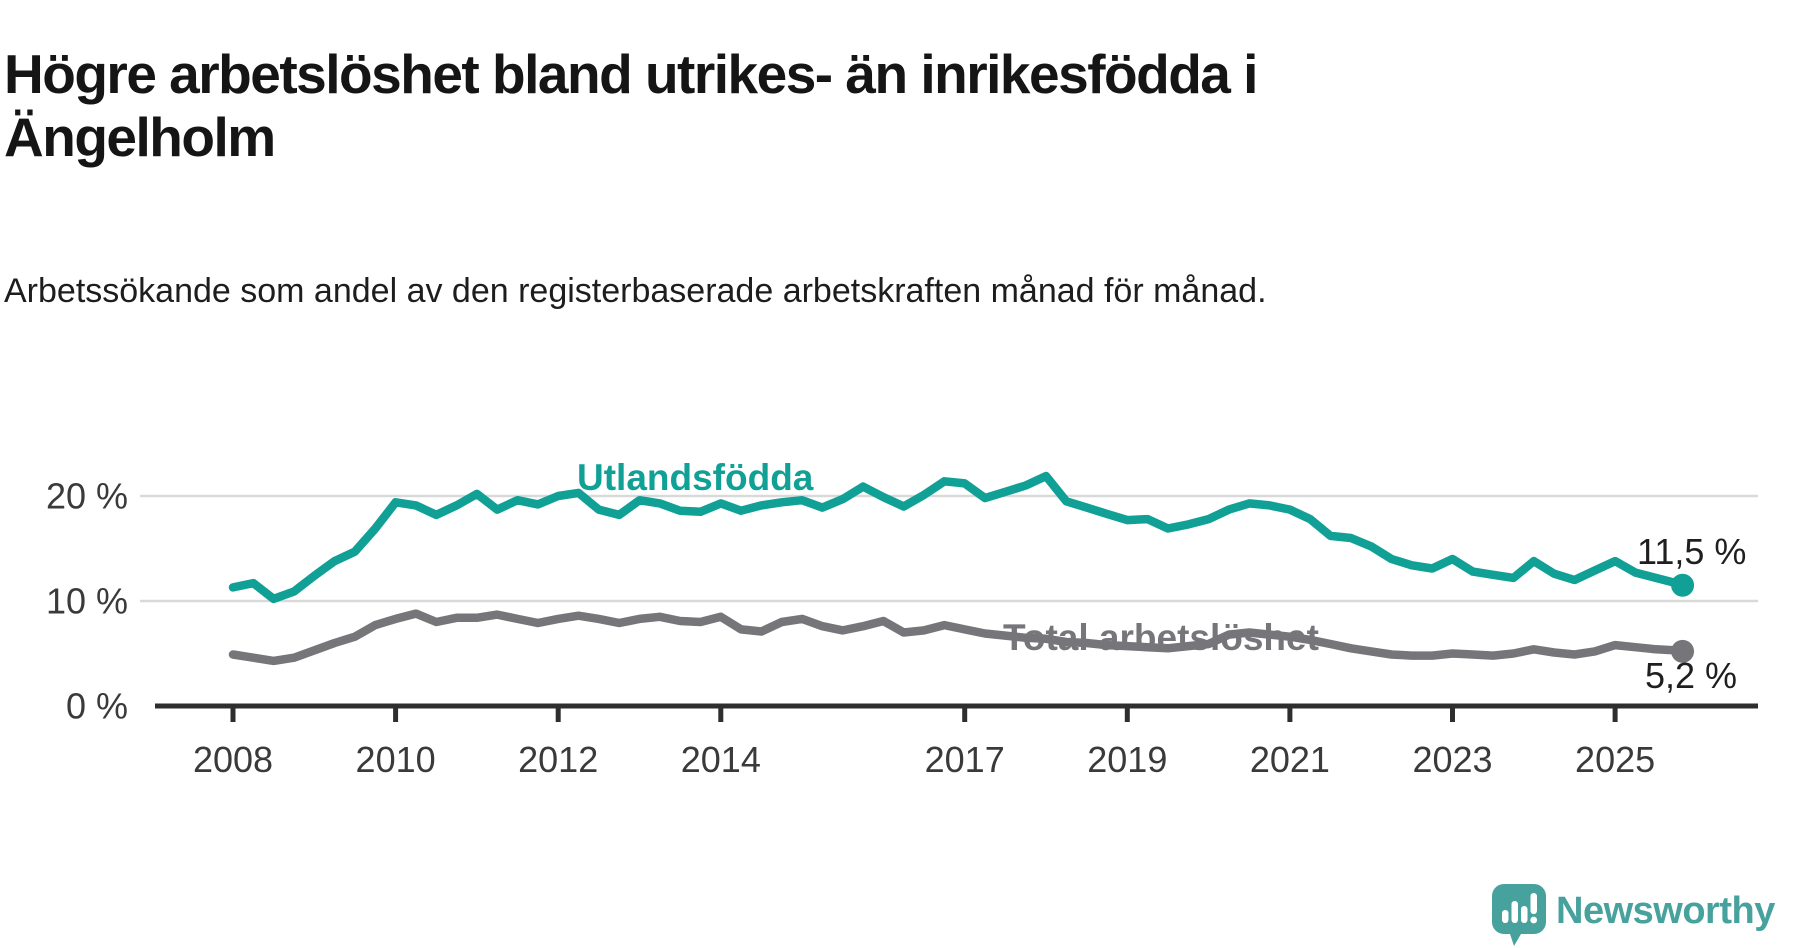 This screenshot has height=948, width=1800. I want to click on logo-exclamation-bar, so click(1533, 903).